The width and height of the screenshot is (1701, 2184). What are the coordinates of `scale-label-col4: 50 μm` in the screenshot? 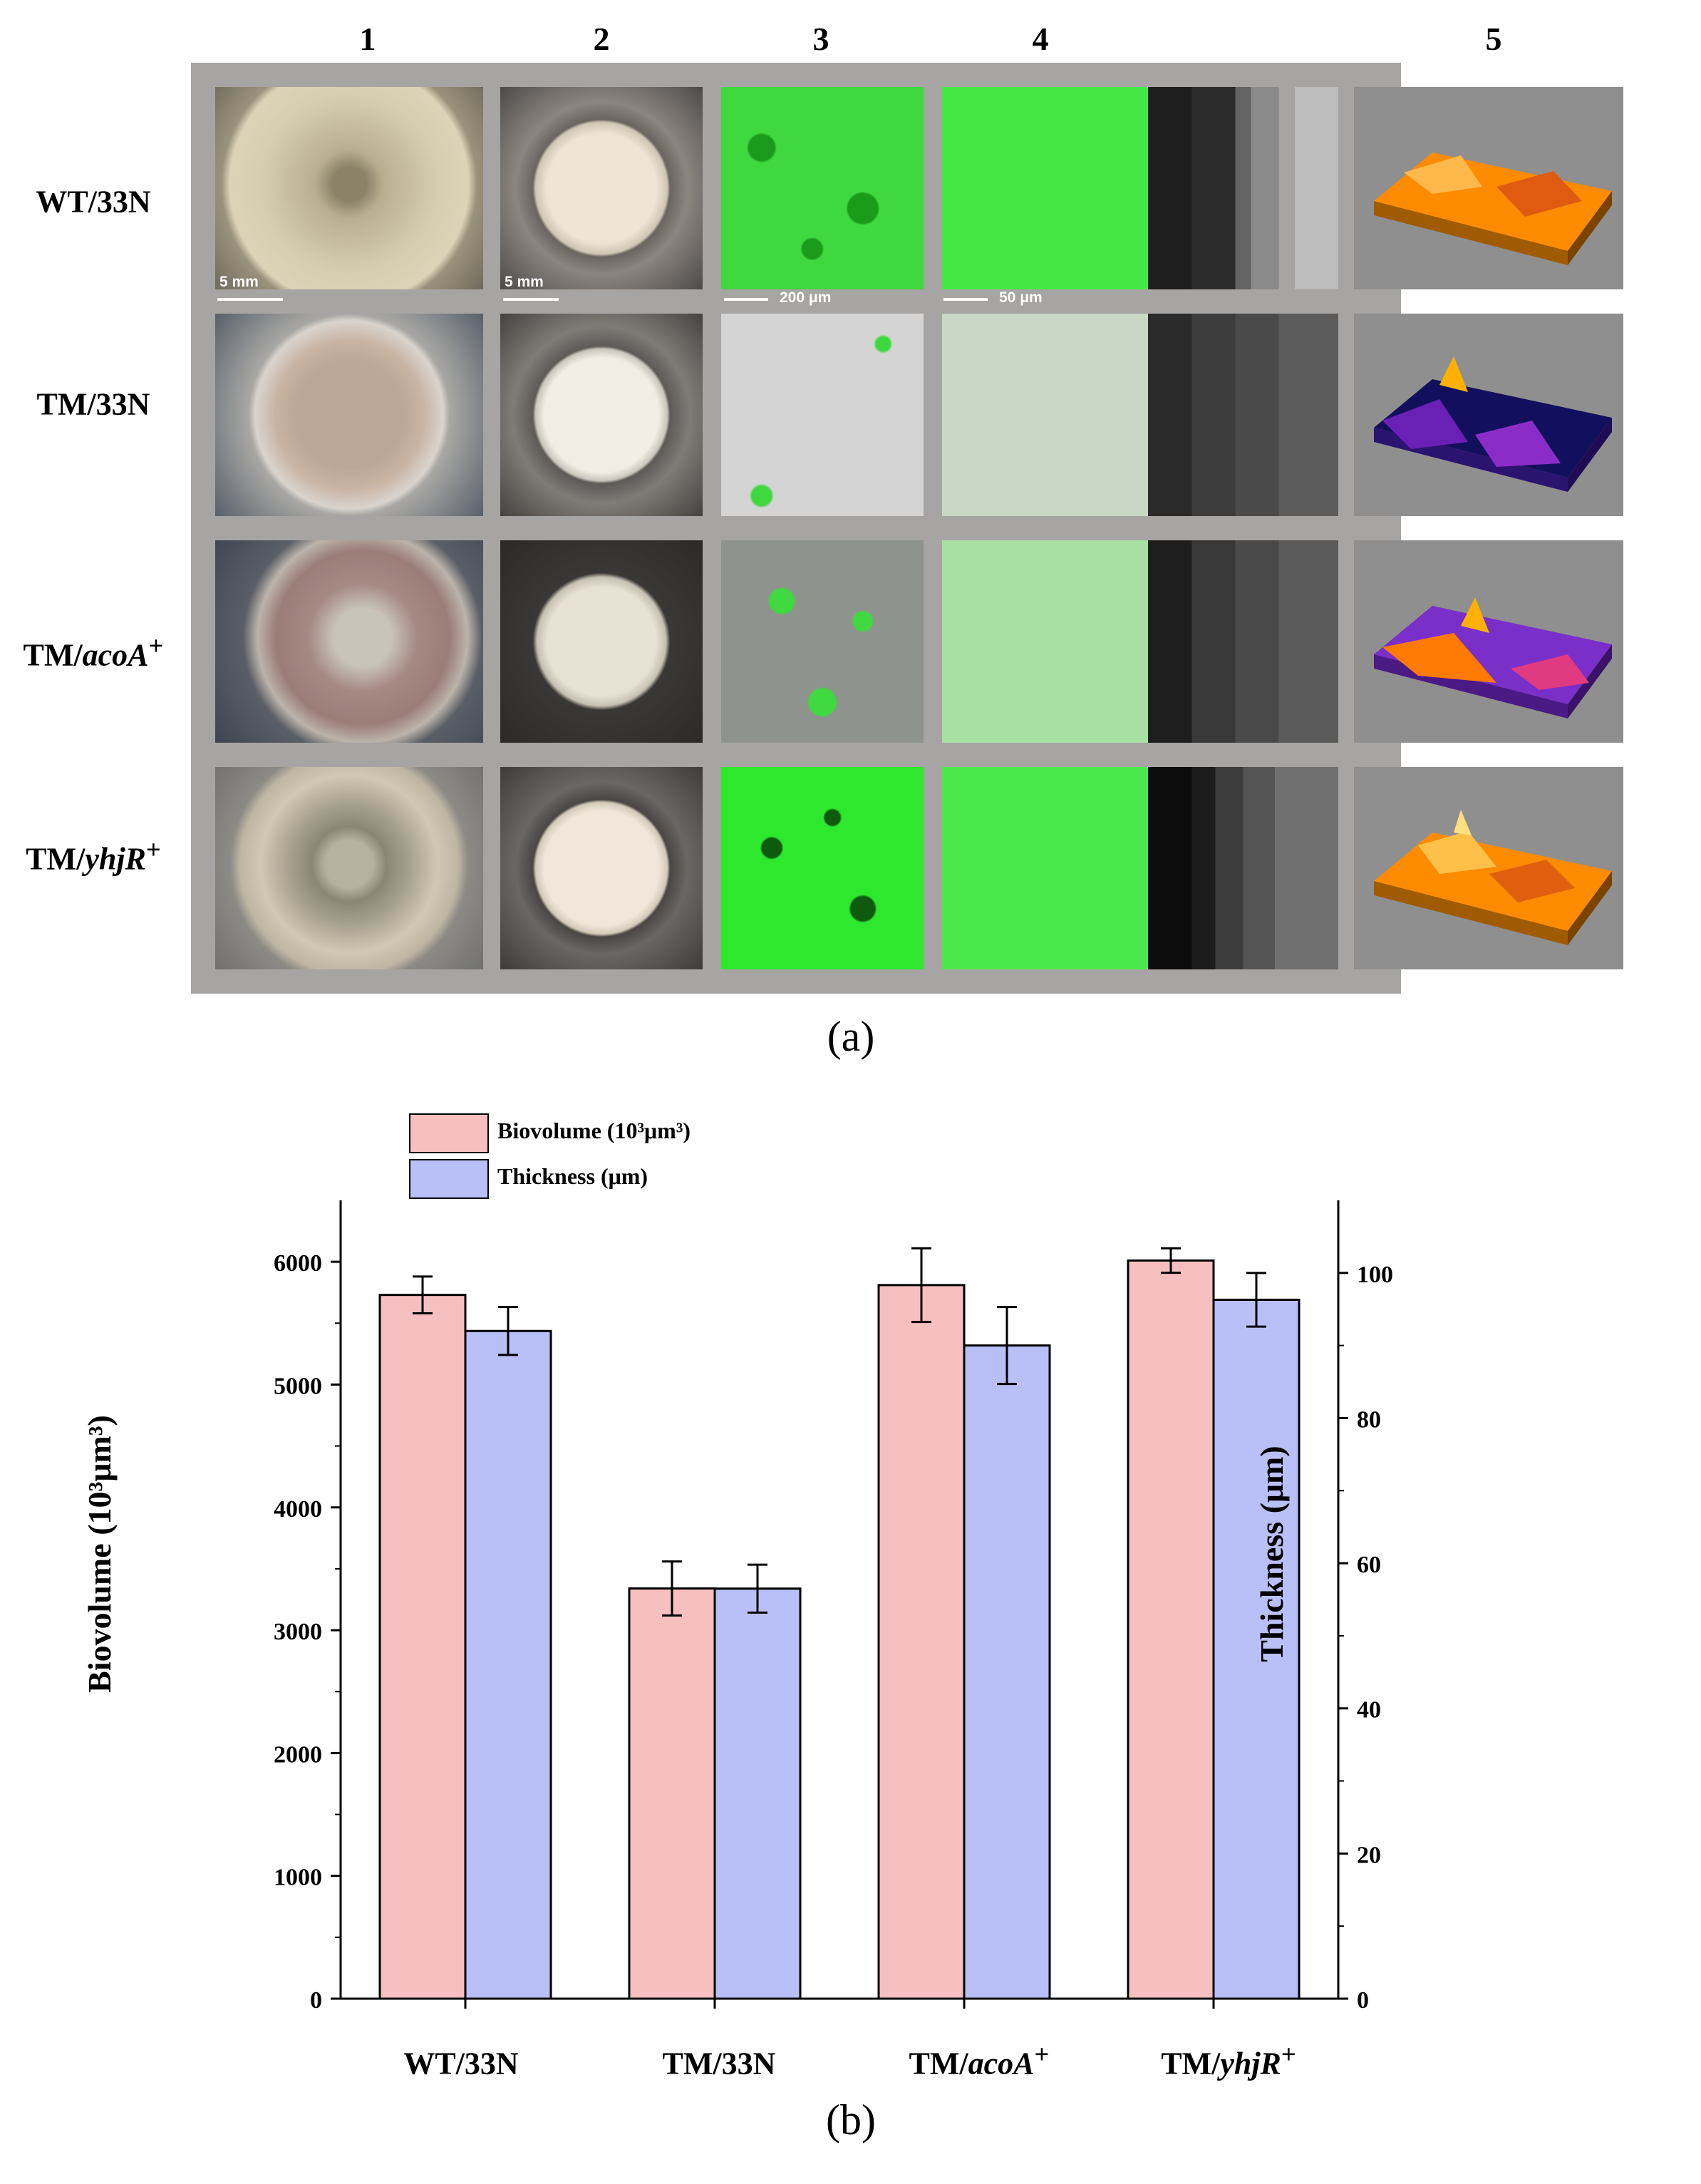 It's located at (1021, 297).